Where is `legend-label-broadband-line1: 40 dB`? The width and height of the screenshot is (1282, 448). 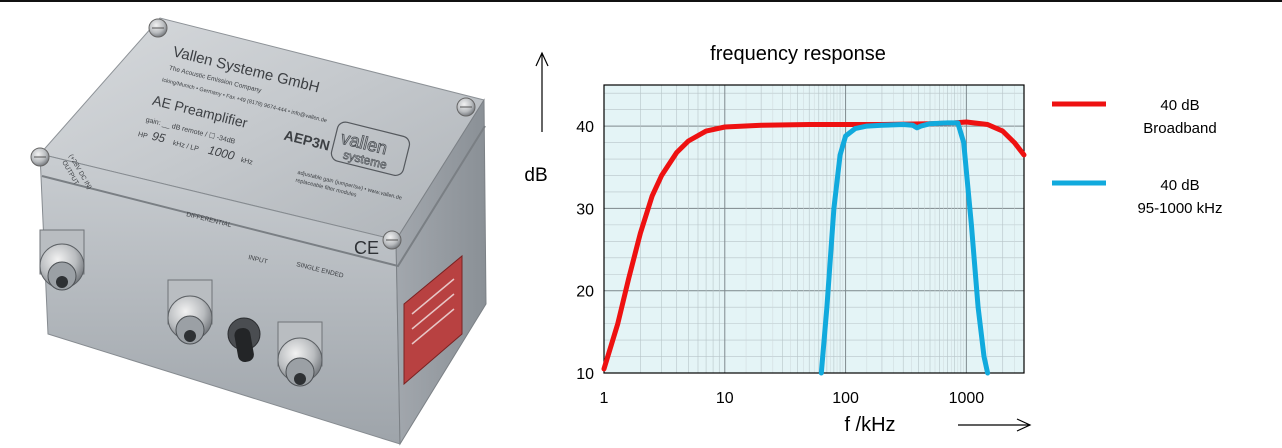
legend-label-broadband-line1: 40 dB is located at coordinates (1179, 105).